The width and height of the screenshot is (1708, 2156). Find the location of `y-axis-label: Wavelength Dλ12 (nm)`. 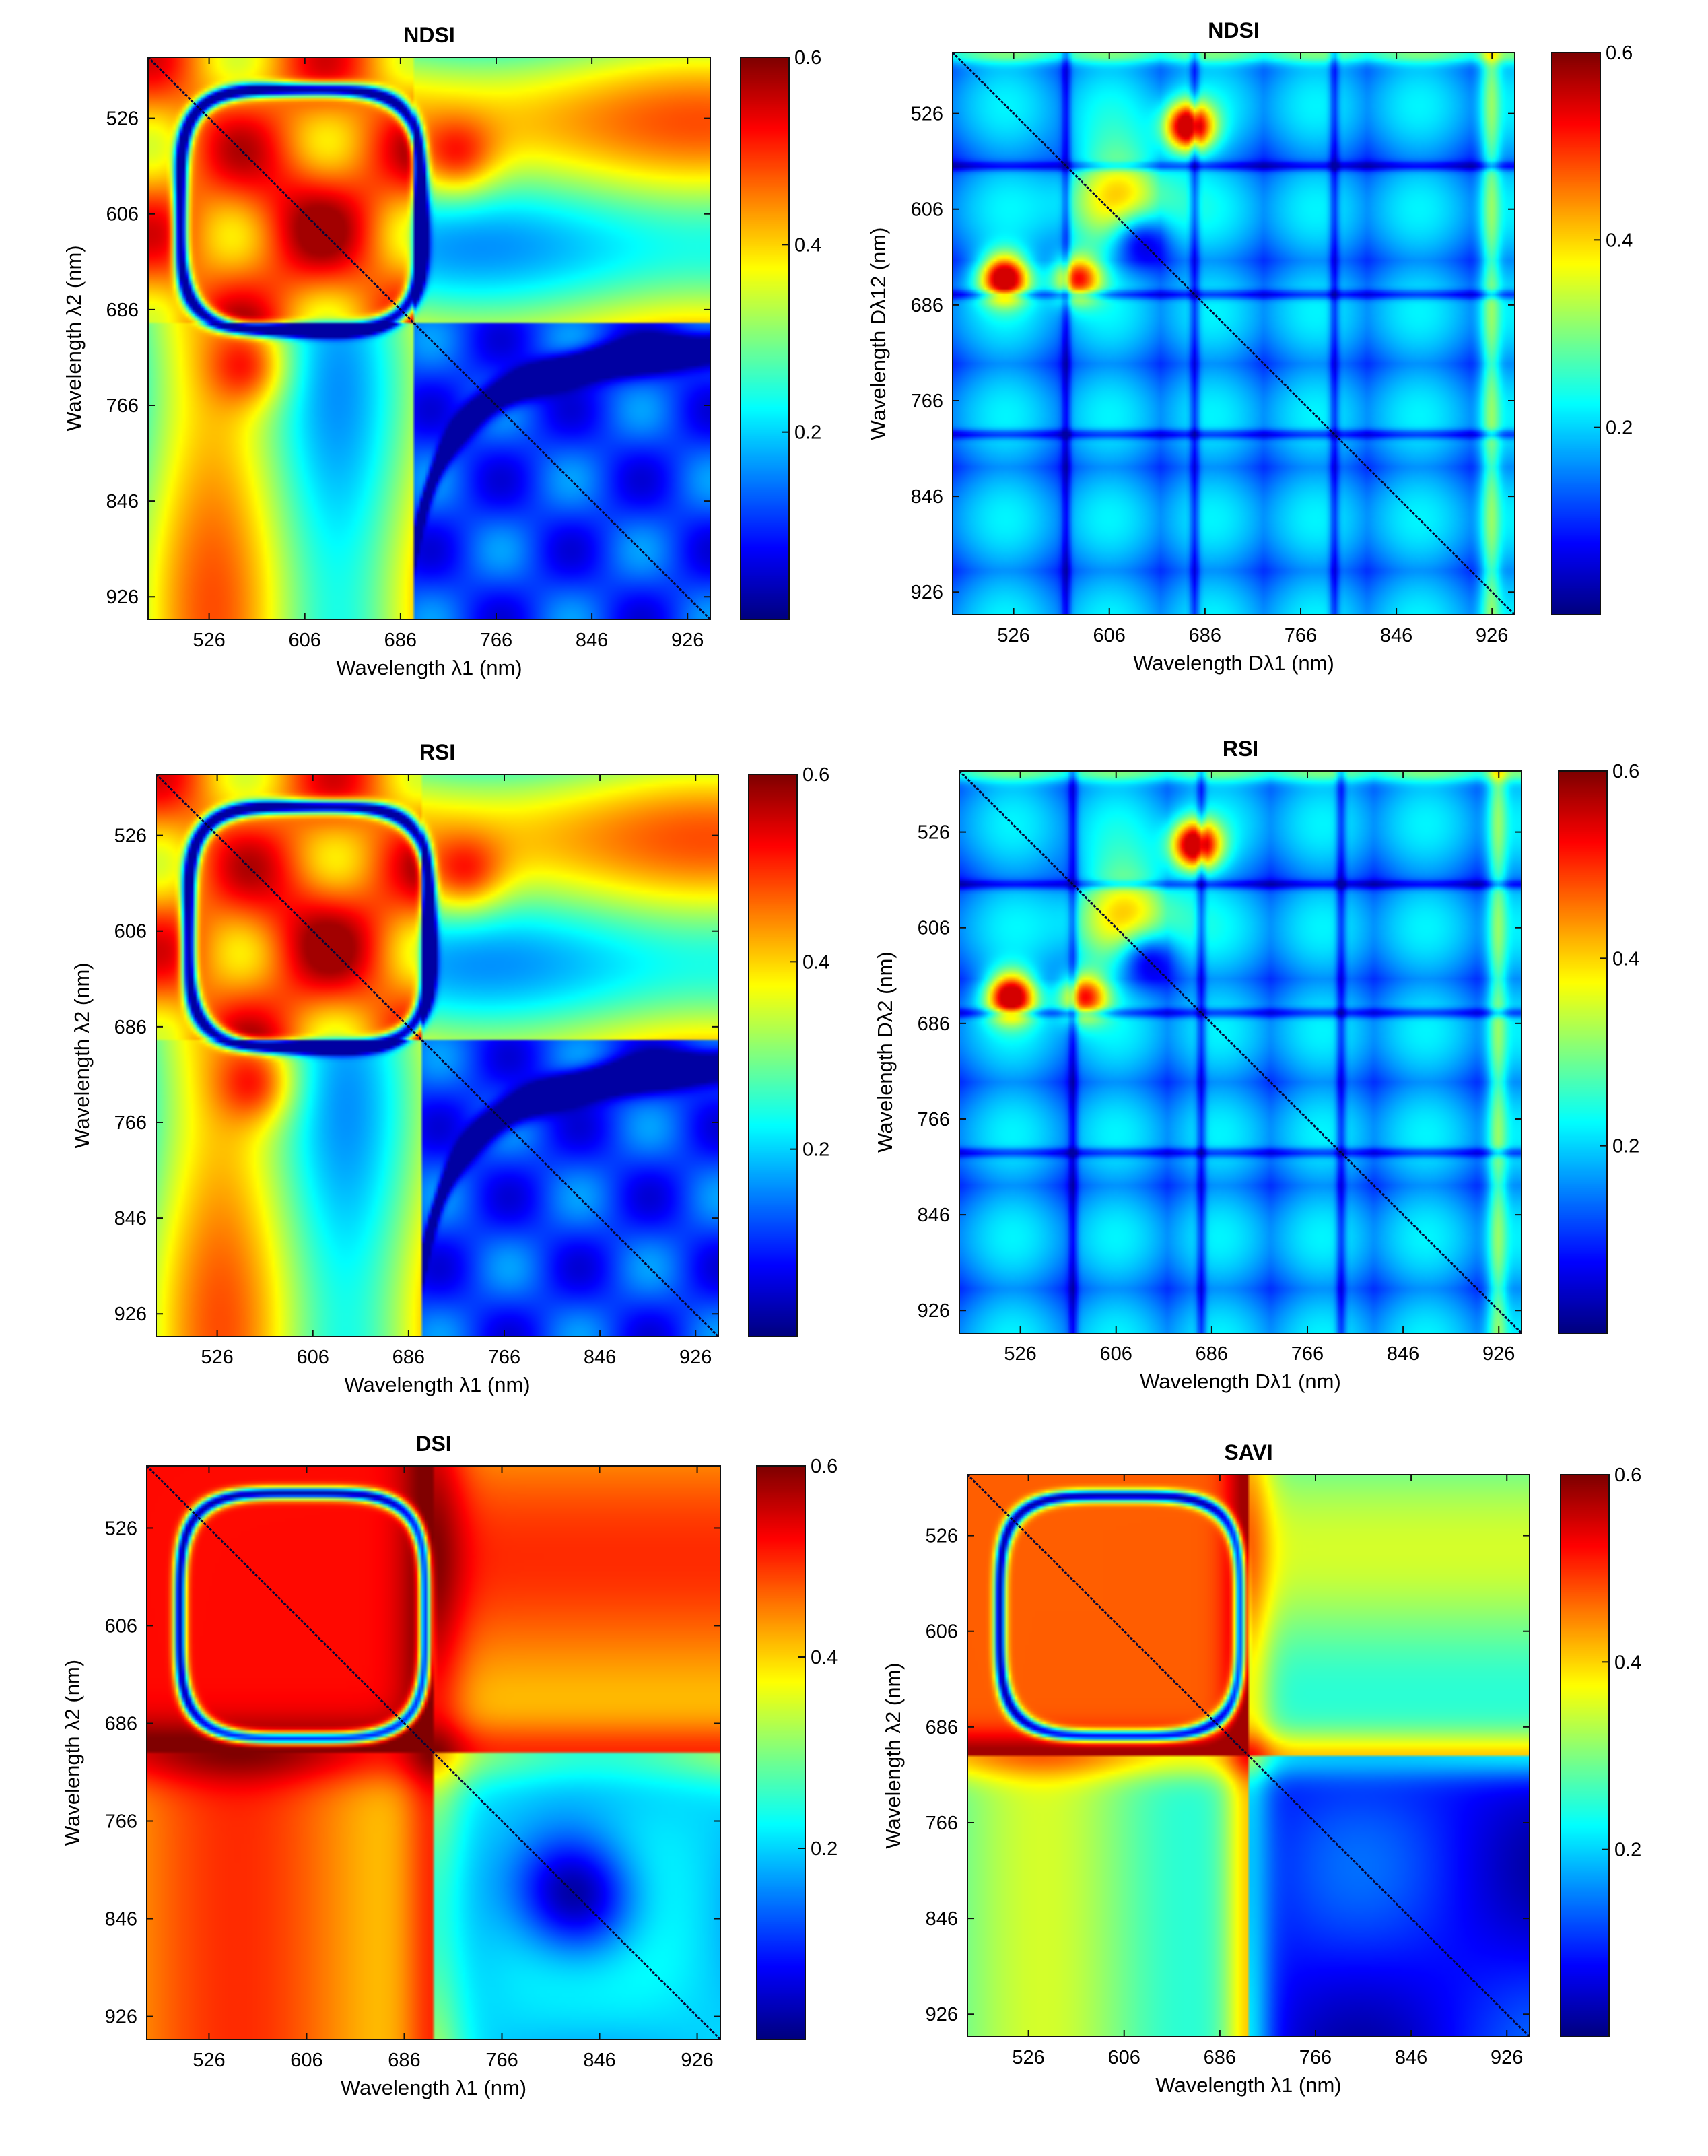

y-axis-label: Wavelength Dλ12 (nm) is located at coordinates (878, 334).